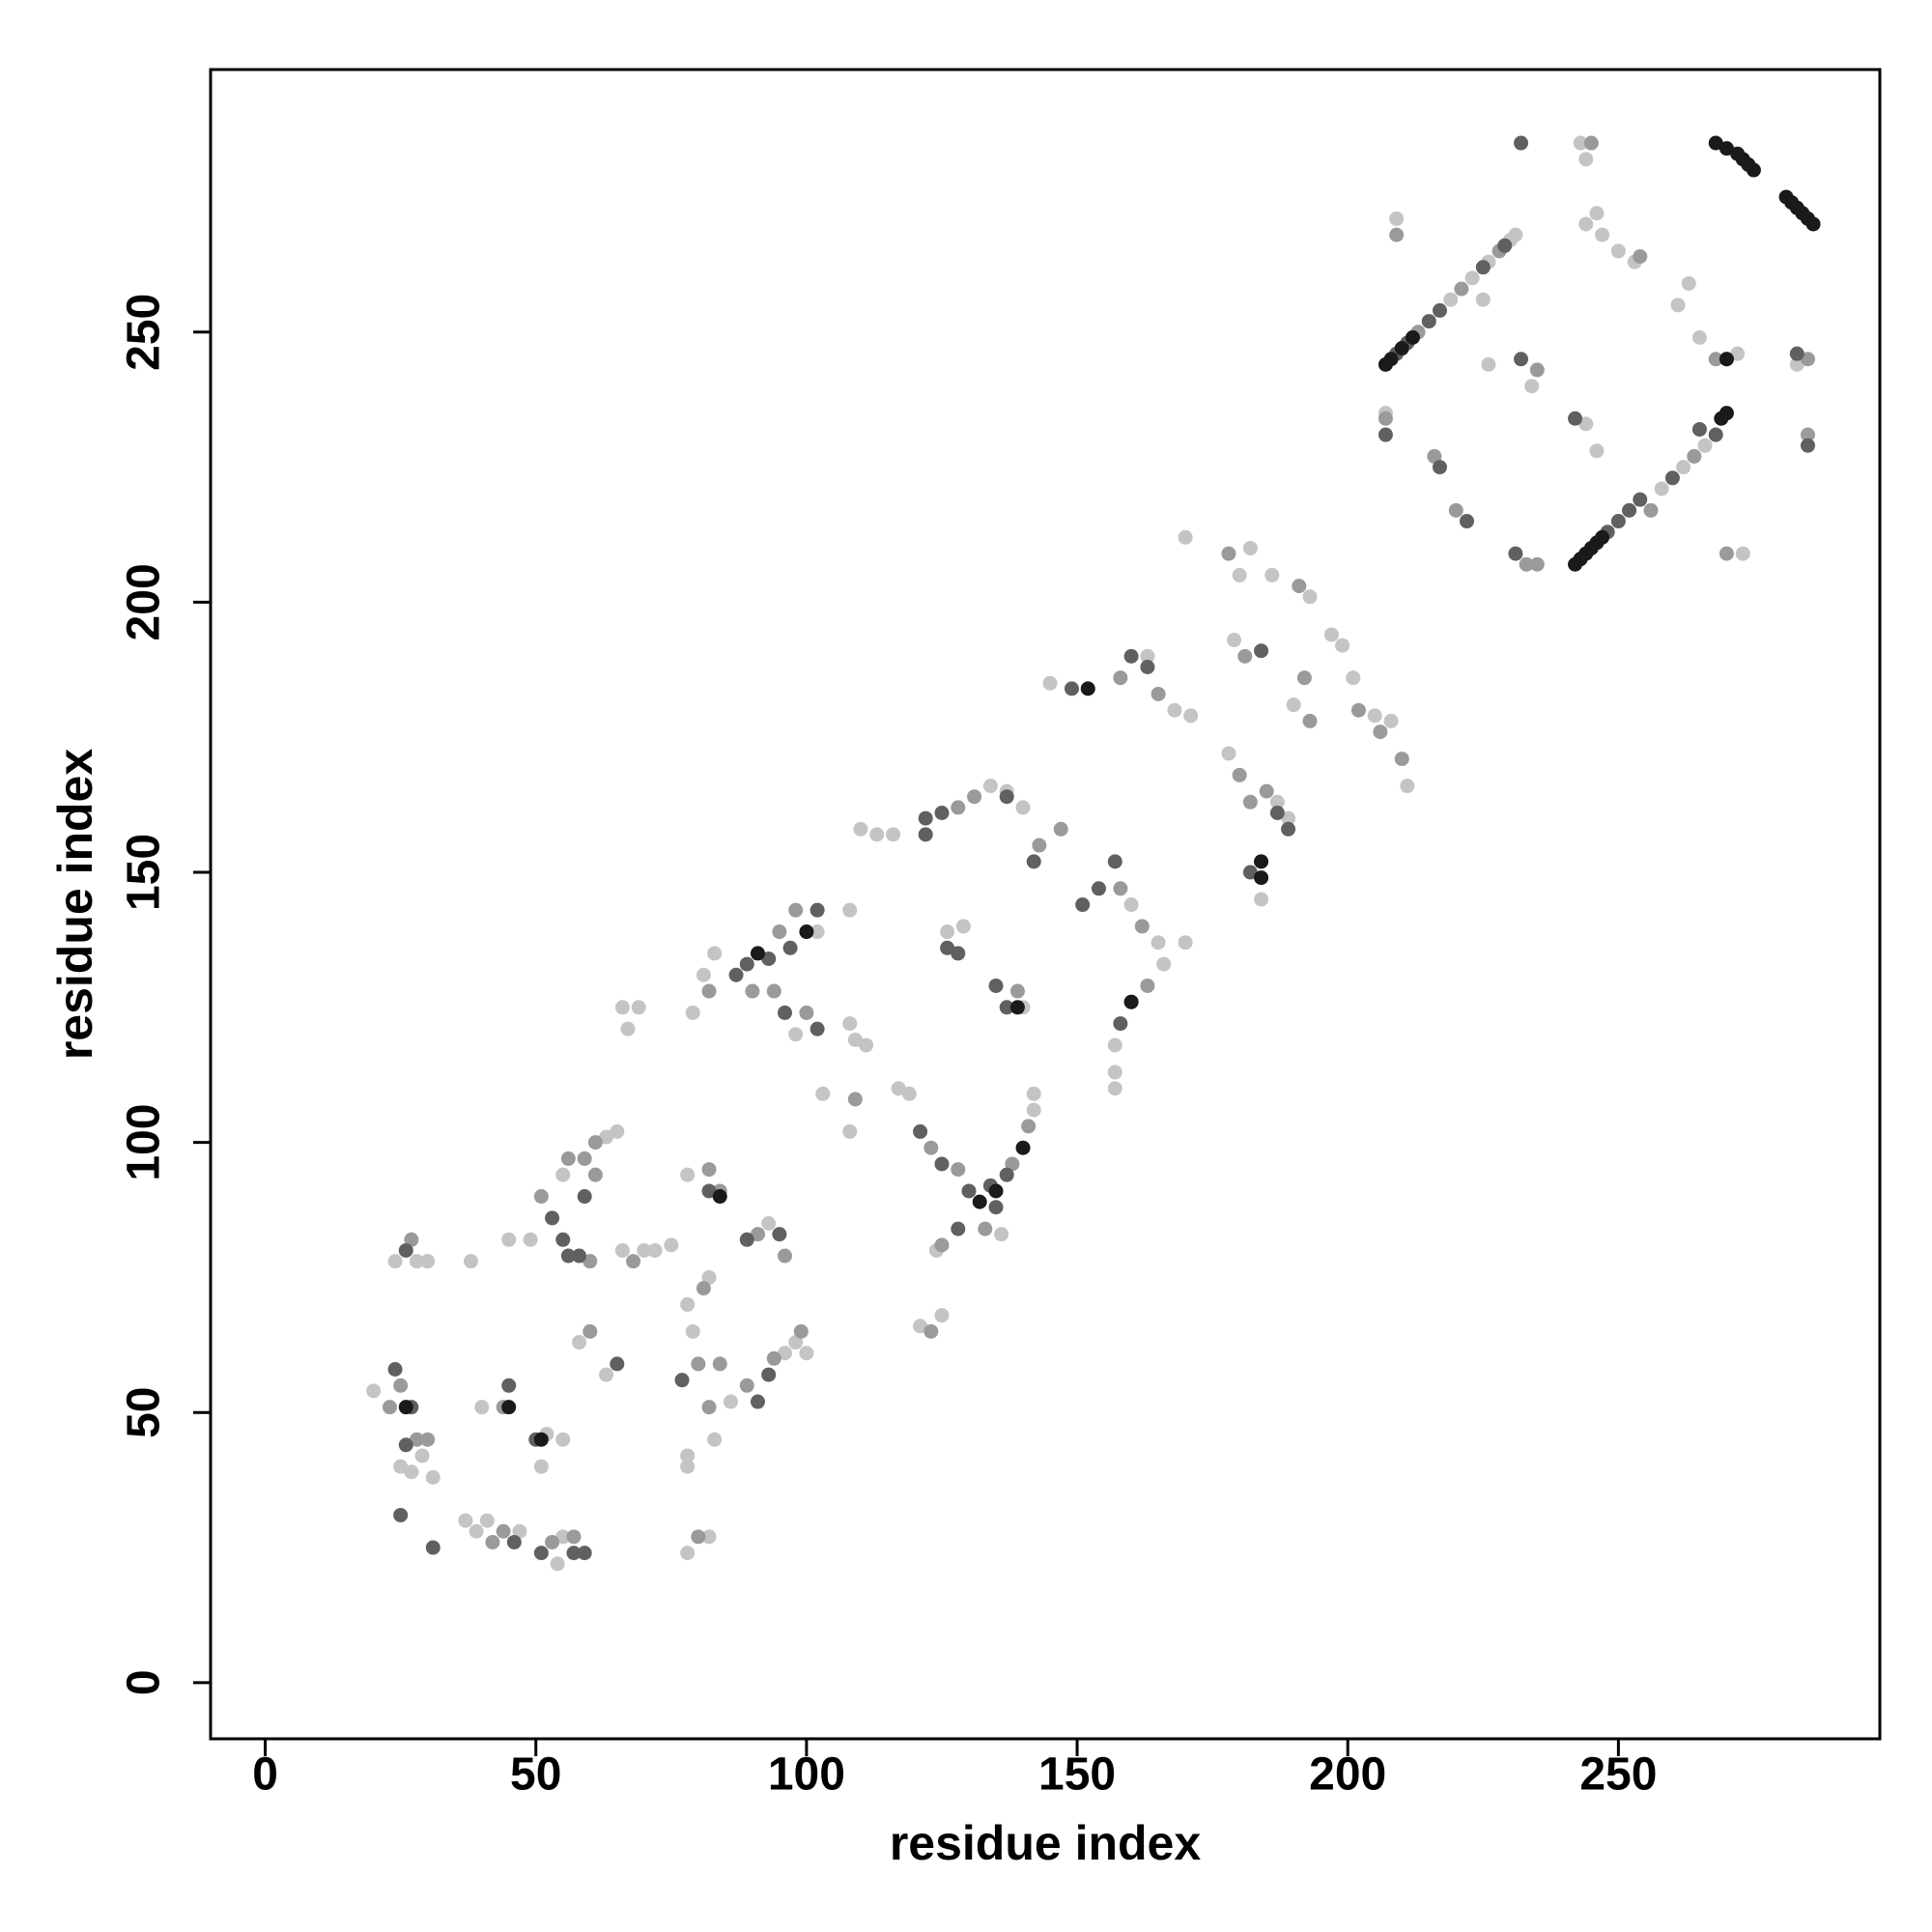  What do you see at coordinates (75, 905) in the screenshot?
I see `y-axis-title: residue index` at bounding box center [75, 905].